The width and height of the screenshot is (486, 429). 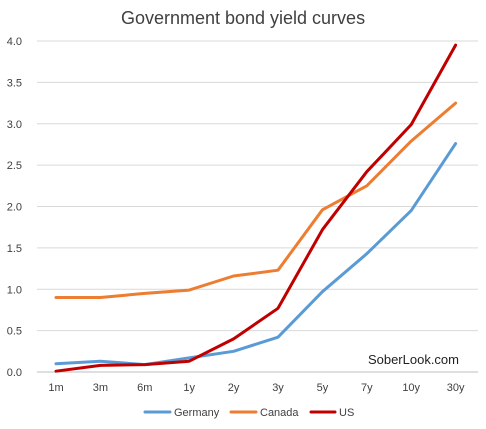 What do you see at coordinates (346, 413) in the screenshot?
I see `legend-label-us: US` at bounding box center [346, 413].